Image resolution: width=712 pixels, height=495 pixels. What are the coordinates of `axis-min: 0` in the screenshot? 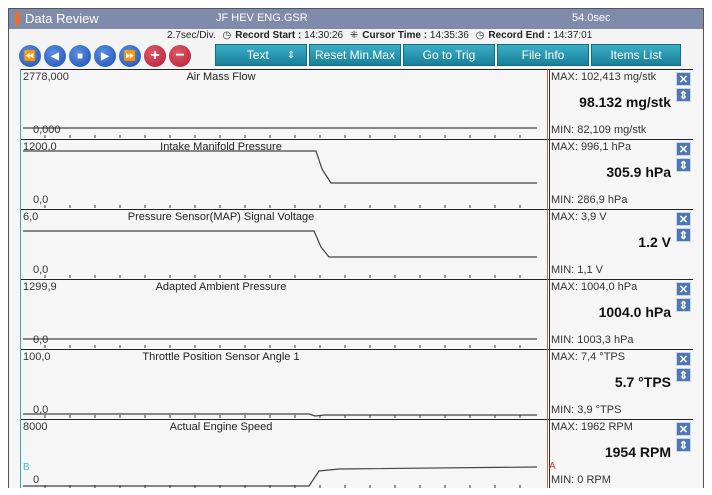 It's located at (36, 480).